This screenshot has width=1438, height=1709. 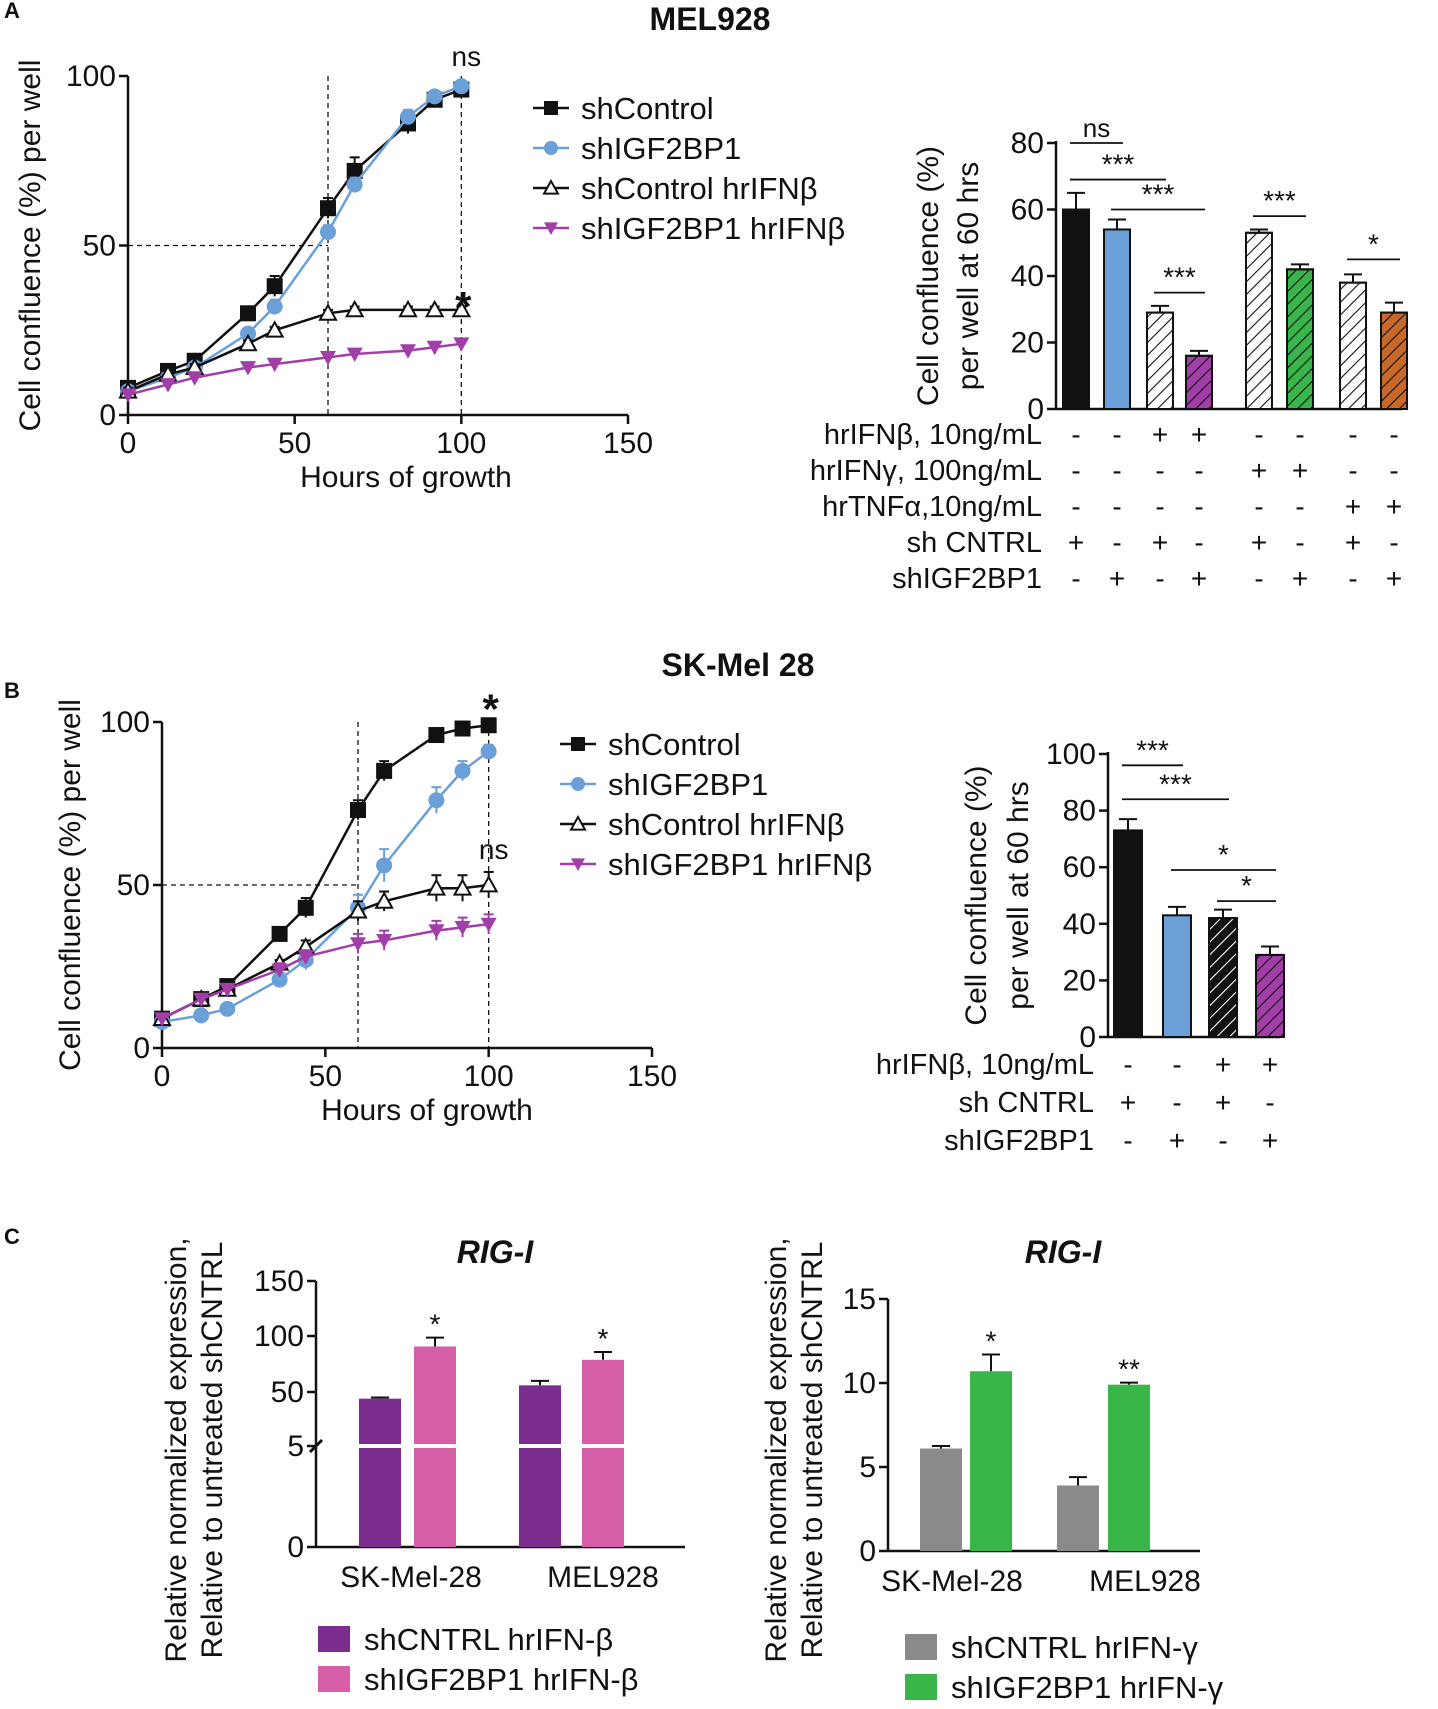 What do you see at coordinates (1079, 811) in the screenshot?
I see `y-tick-label: 80` at bounding box center [1079, 811].